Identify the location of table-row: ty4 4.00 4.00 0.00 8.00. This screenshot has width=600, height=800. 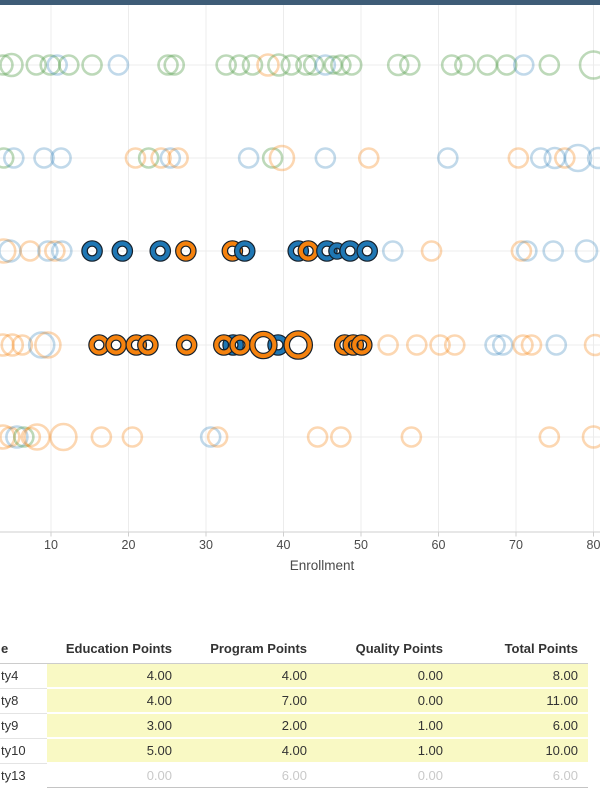
(294, 676).